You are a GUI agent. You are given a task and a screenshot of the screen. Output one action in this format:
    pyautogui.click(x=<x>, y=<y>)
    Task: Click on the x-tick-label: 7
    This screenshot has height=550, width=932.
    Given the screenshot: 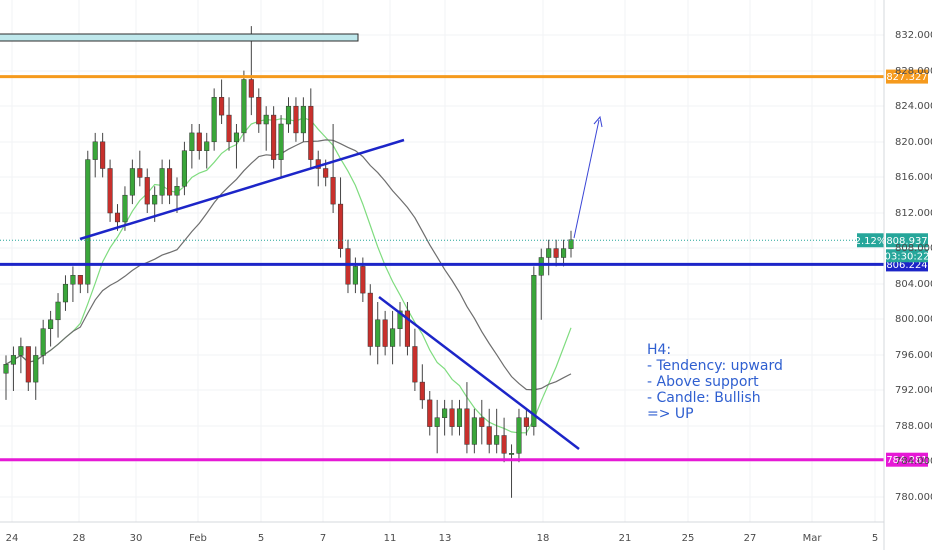 What is the action you would take?
    pyautogui.click(x=323, y=538)
    